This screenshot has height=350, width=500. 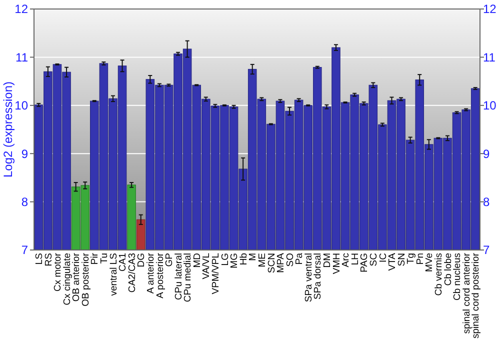 I want to click on x-tick-label: MPA, so click(x=281, y=262).